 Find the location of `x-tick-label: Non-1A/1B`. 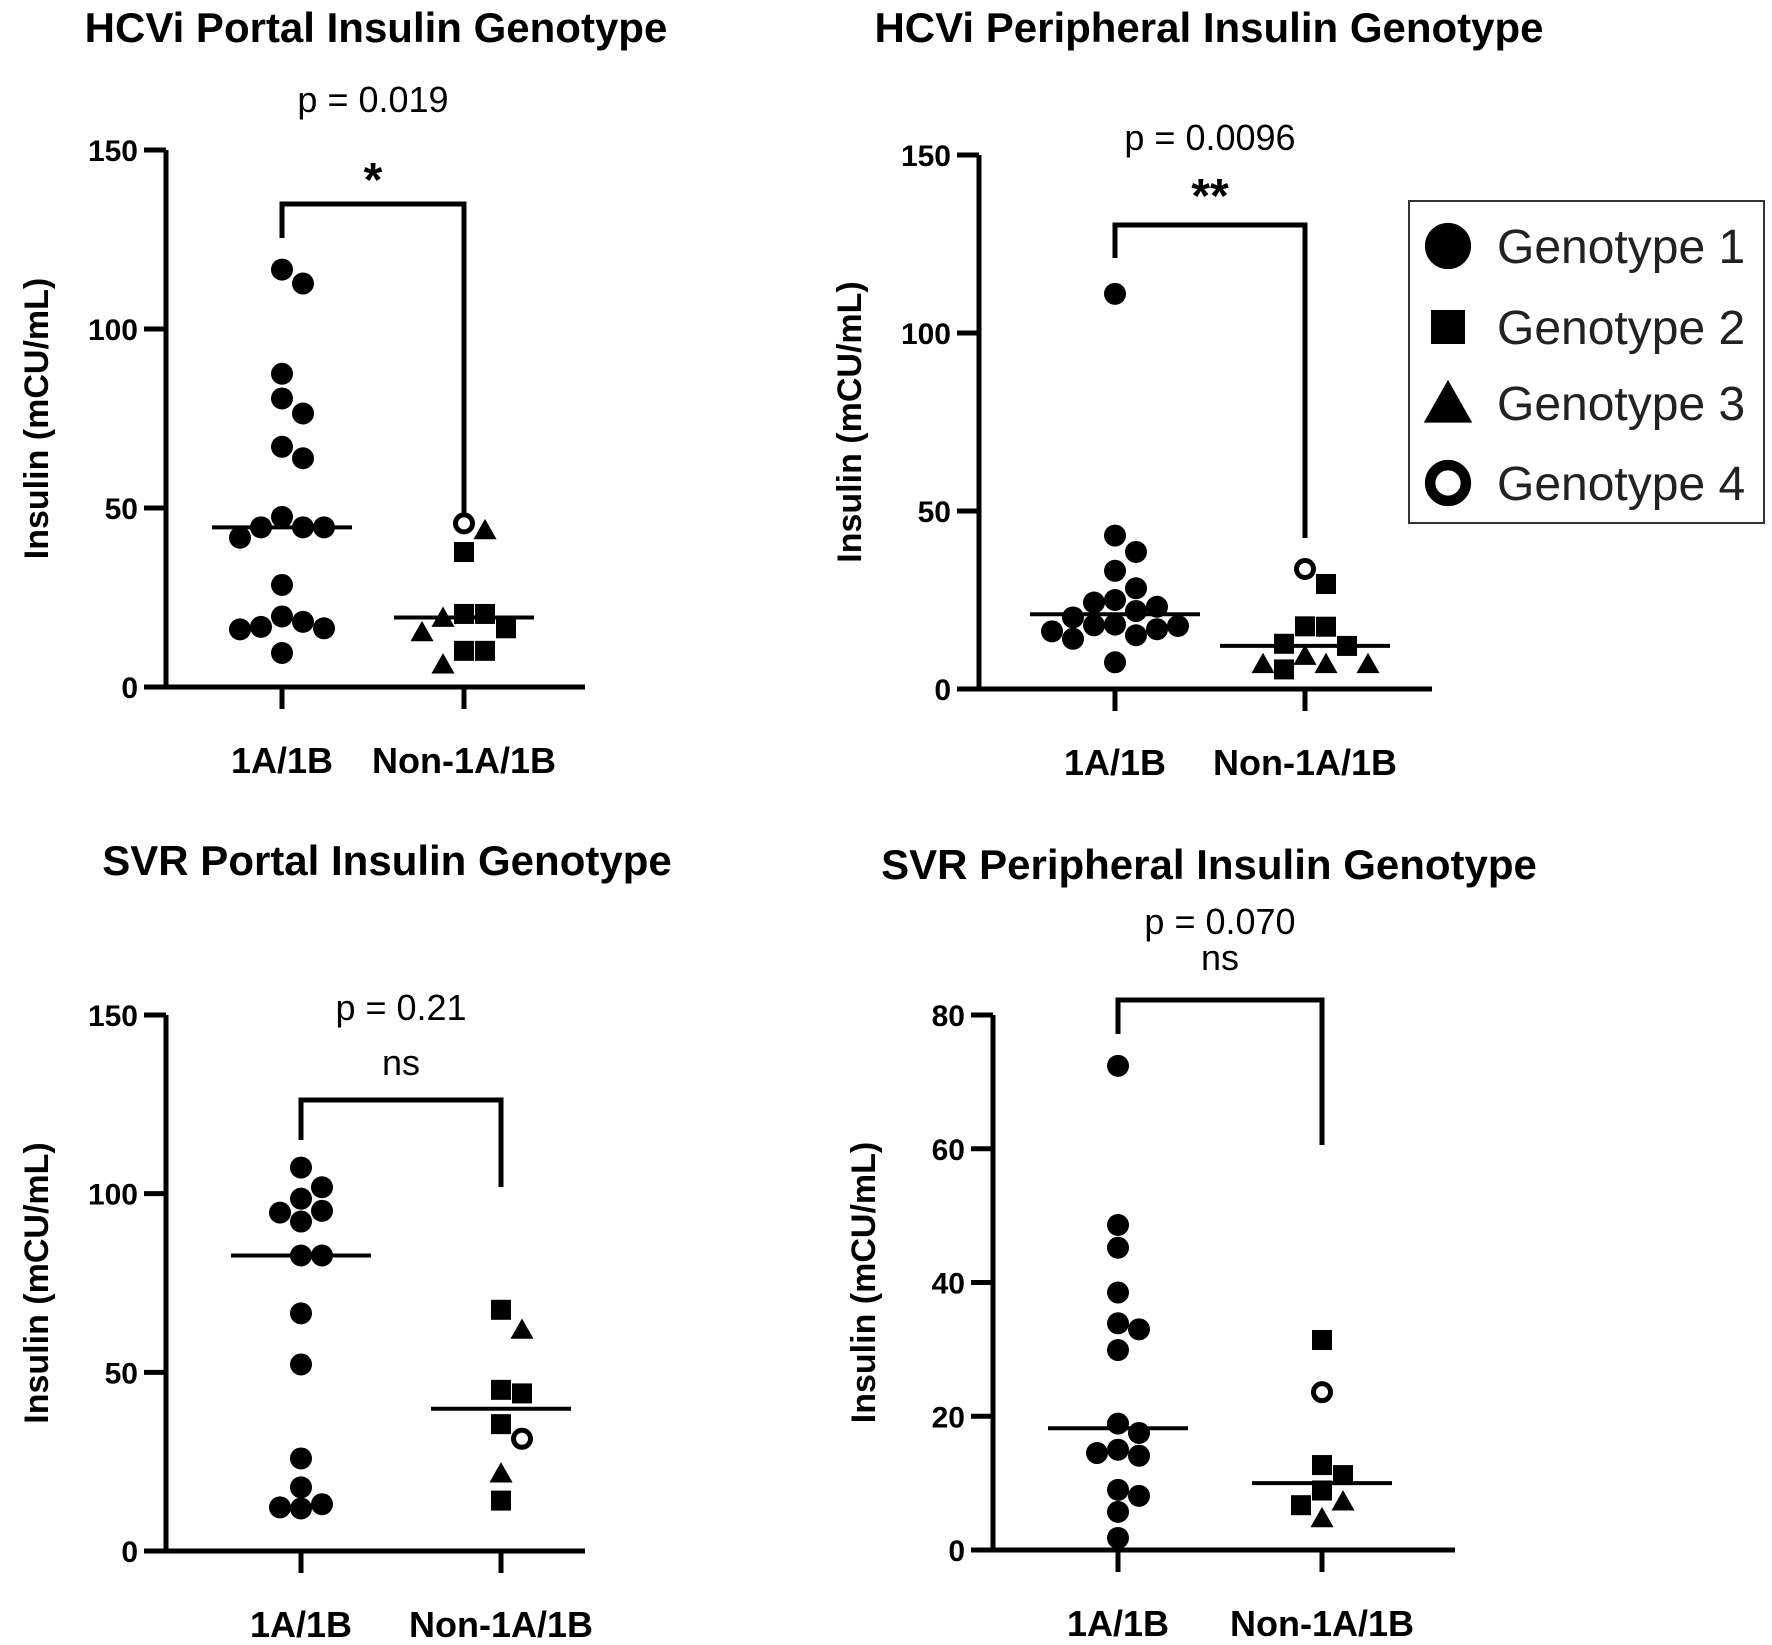

x-tick-label: Non-1A/1B is located at coordinates (1322, 1623).